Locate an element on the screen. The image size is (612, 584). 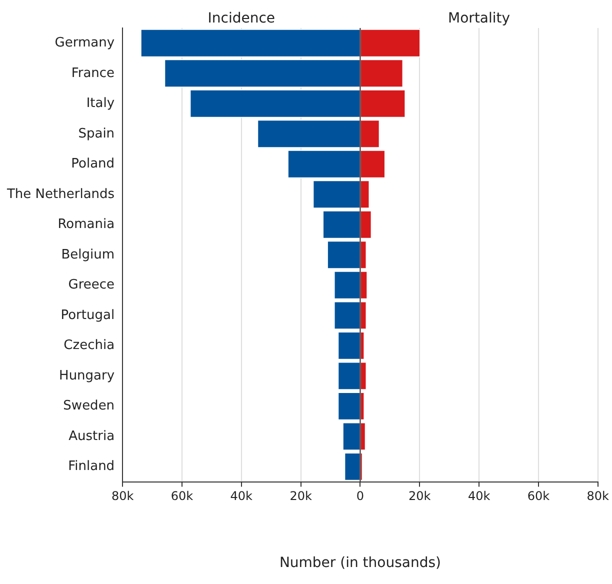
text: Mortality is located at coordinates (479, 18).